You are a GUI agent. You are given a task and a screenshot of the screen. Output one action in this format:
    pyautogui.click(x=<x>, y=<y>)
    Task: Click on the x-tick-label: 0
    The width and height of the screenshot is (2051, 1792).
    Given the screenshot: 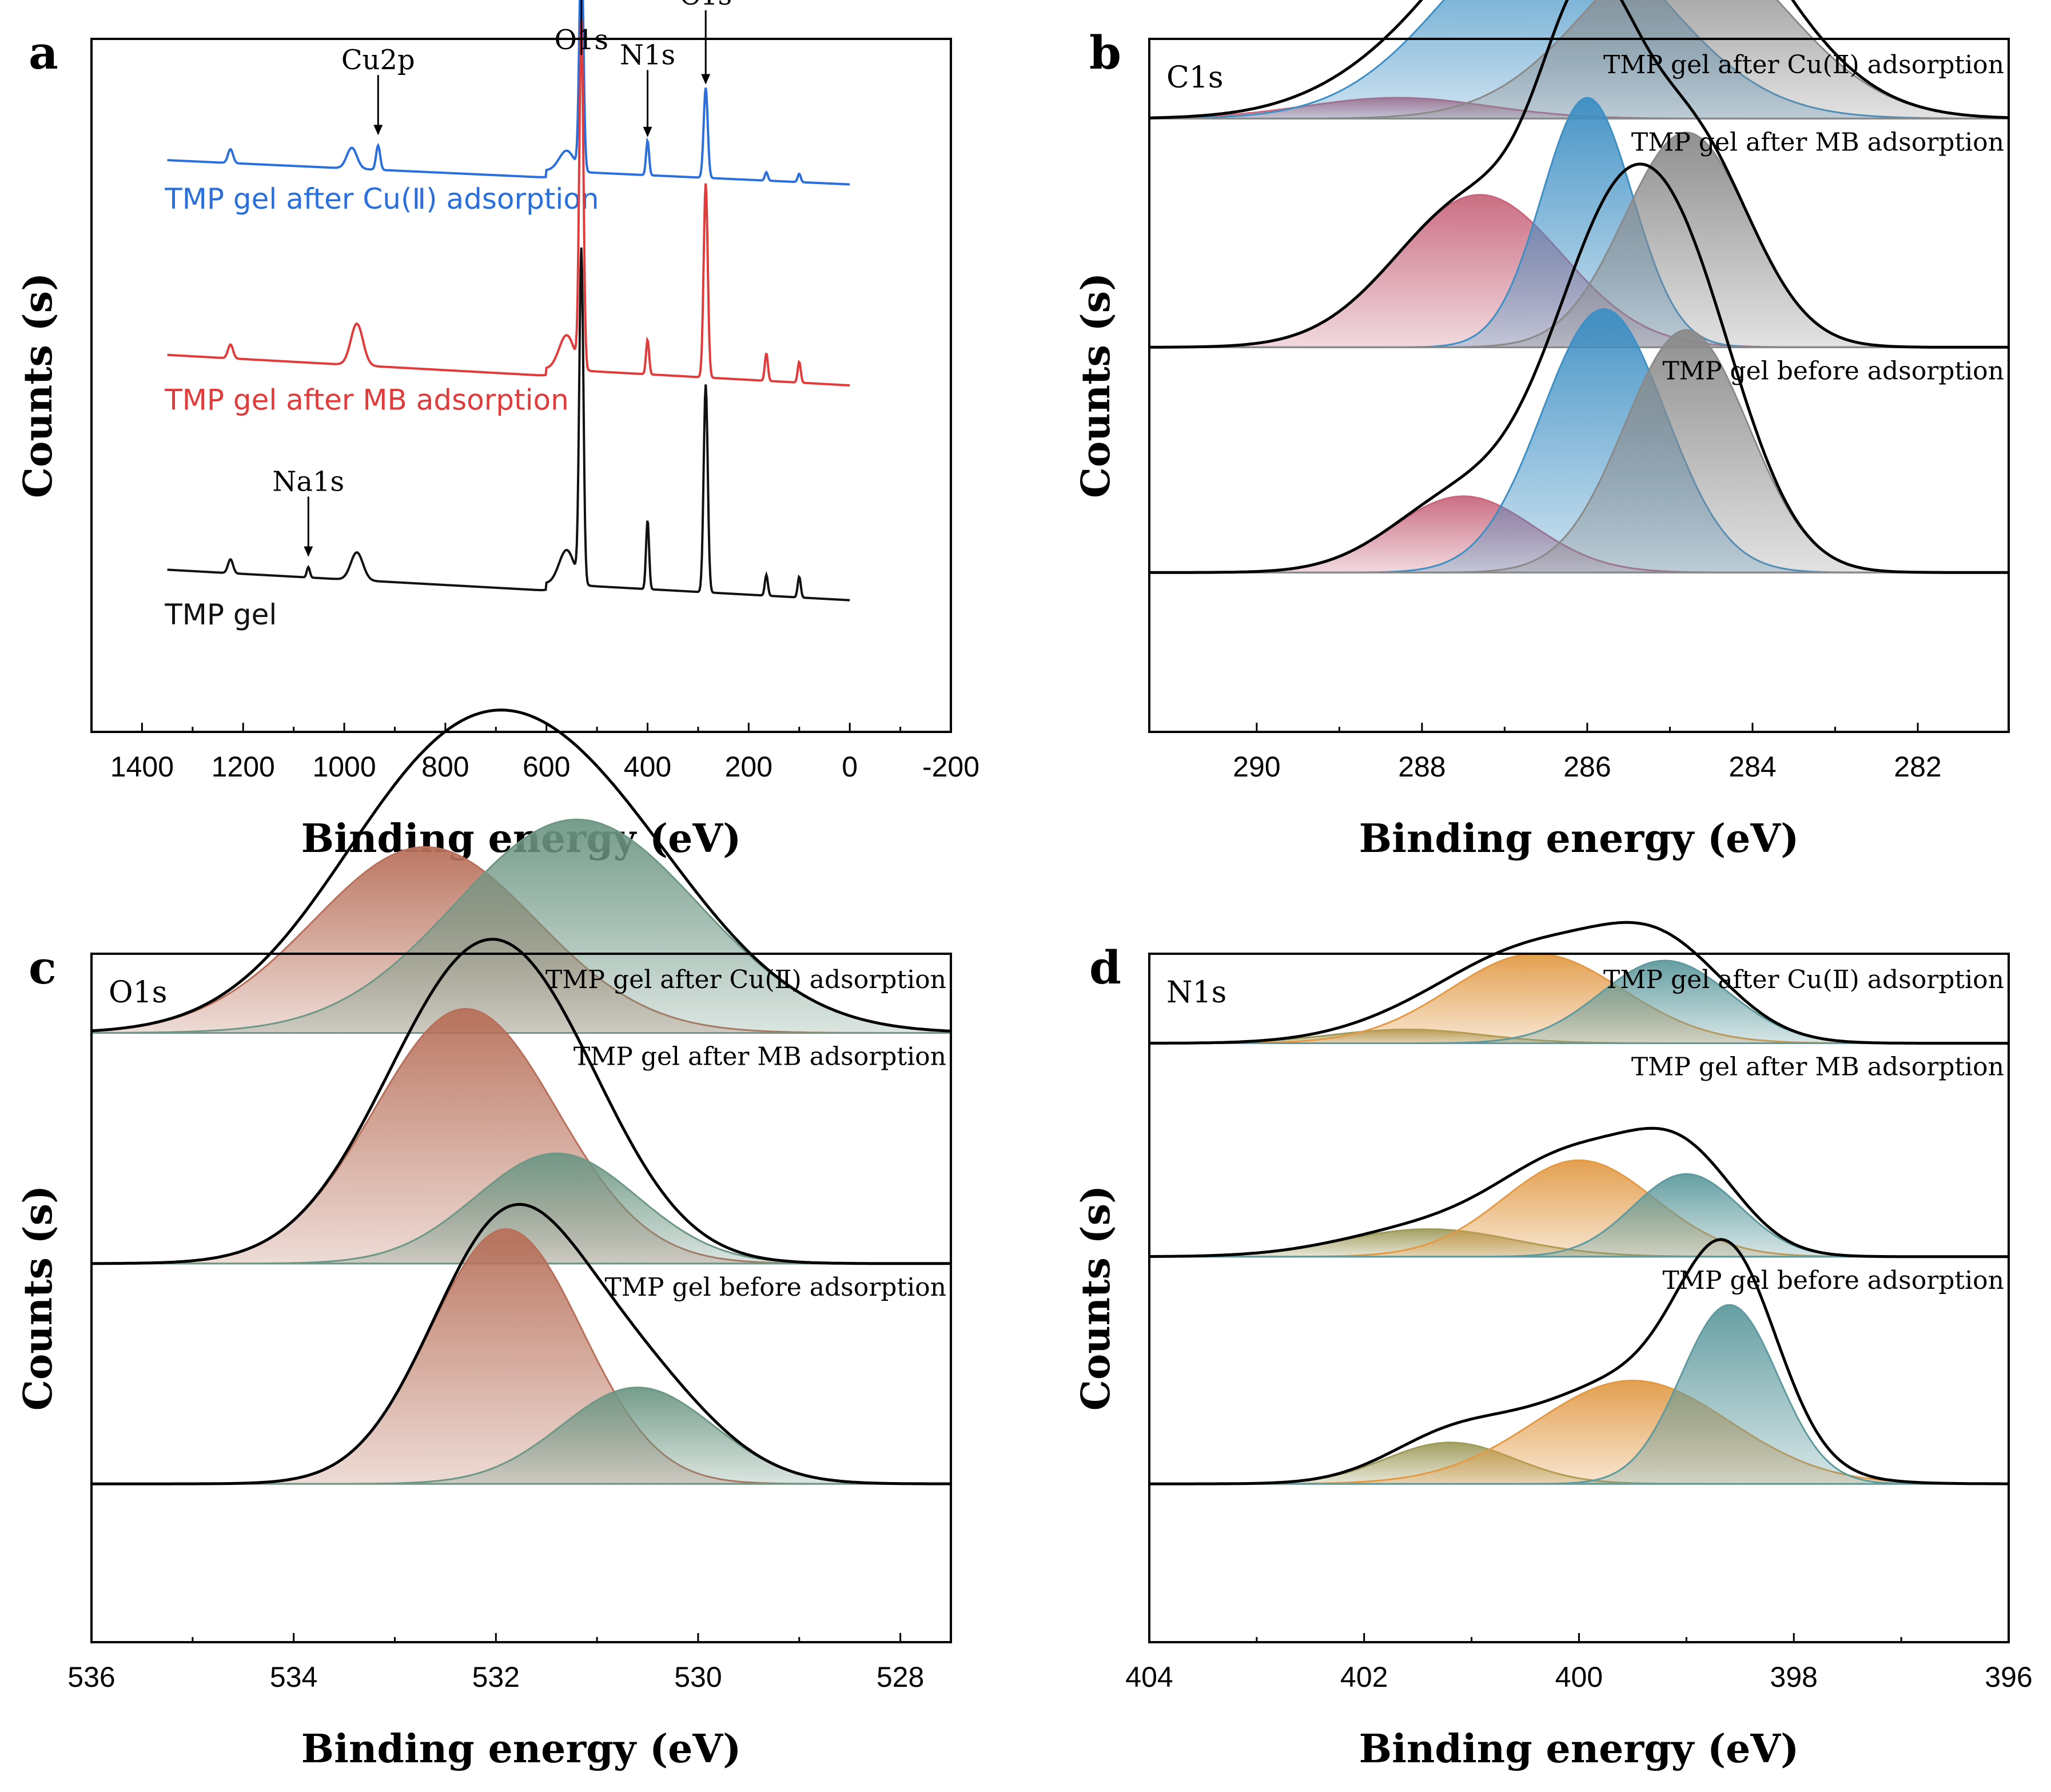 What is the action you would take?
    pyautogui.click(x=850, y=767)
    